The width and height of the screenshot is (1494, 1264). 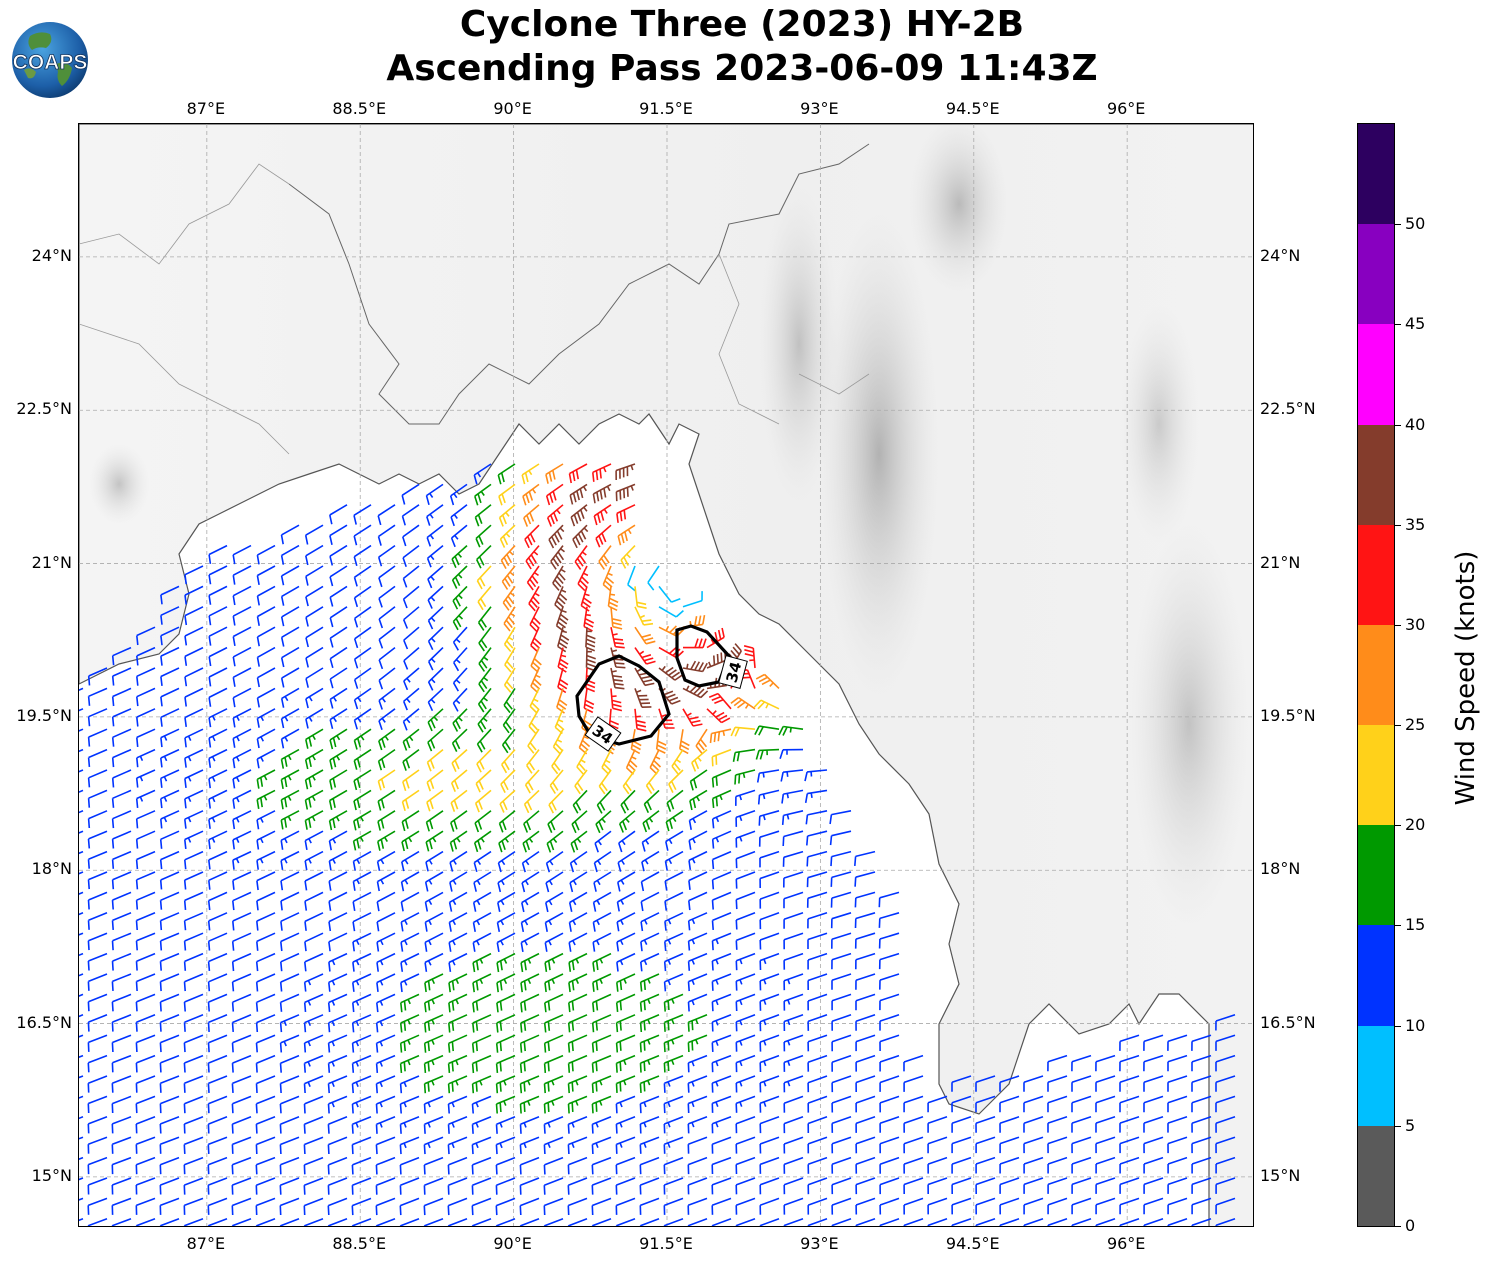 I want to click on lon-label-top-6: 96°E, so click(x=1126, y=108).